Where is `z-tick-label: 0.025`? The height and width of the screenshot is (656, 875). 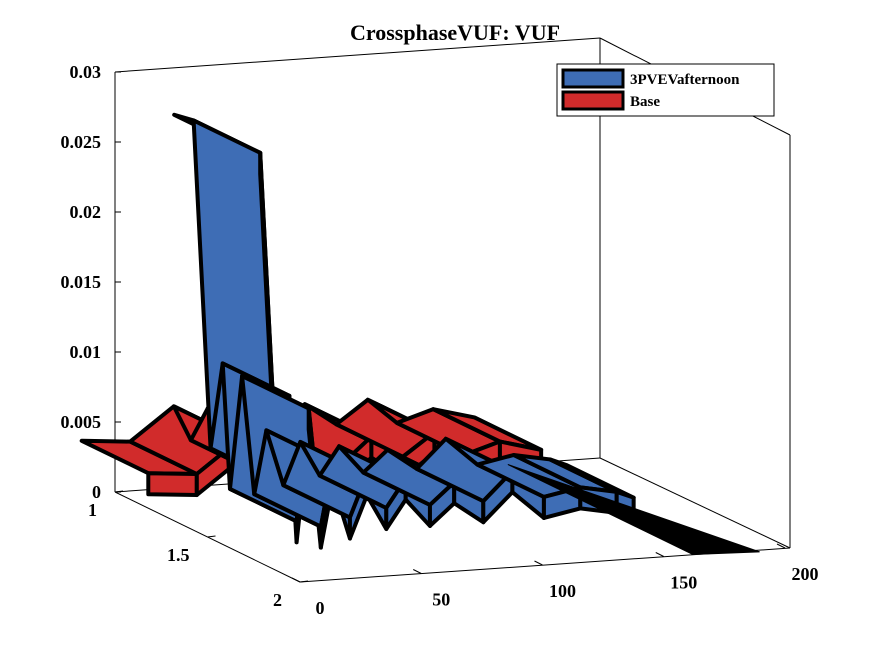 z-tick-label: 0.025 is located at coordinates (81, 142).